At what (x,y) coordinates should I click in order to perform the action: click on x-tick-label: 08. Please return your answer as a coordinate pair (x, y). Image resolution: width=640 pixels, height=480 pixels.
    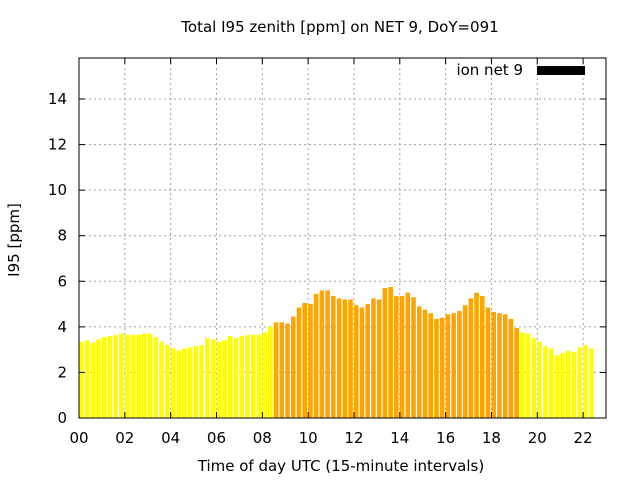
    Looking at the image, I should click on (262, 438).